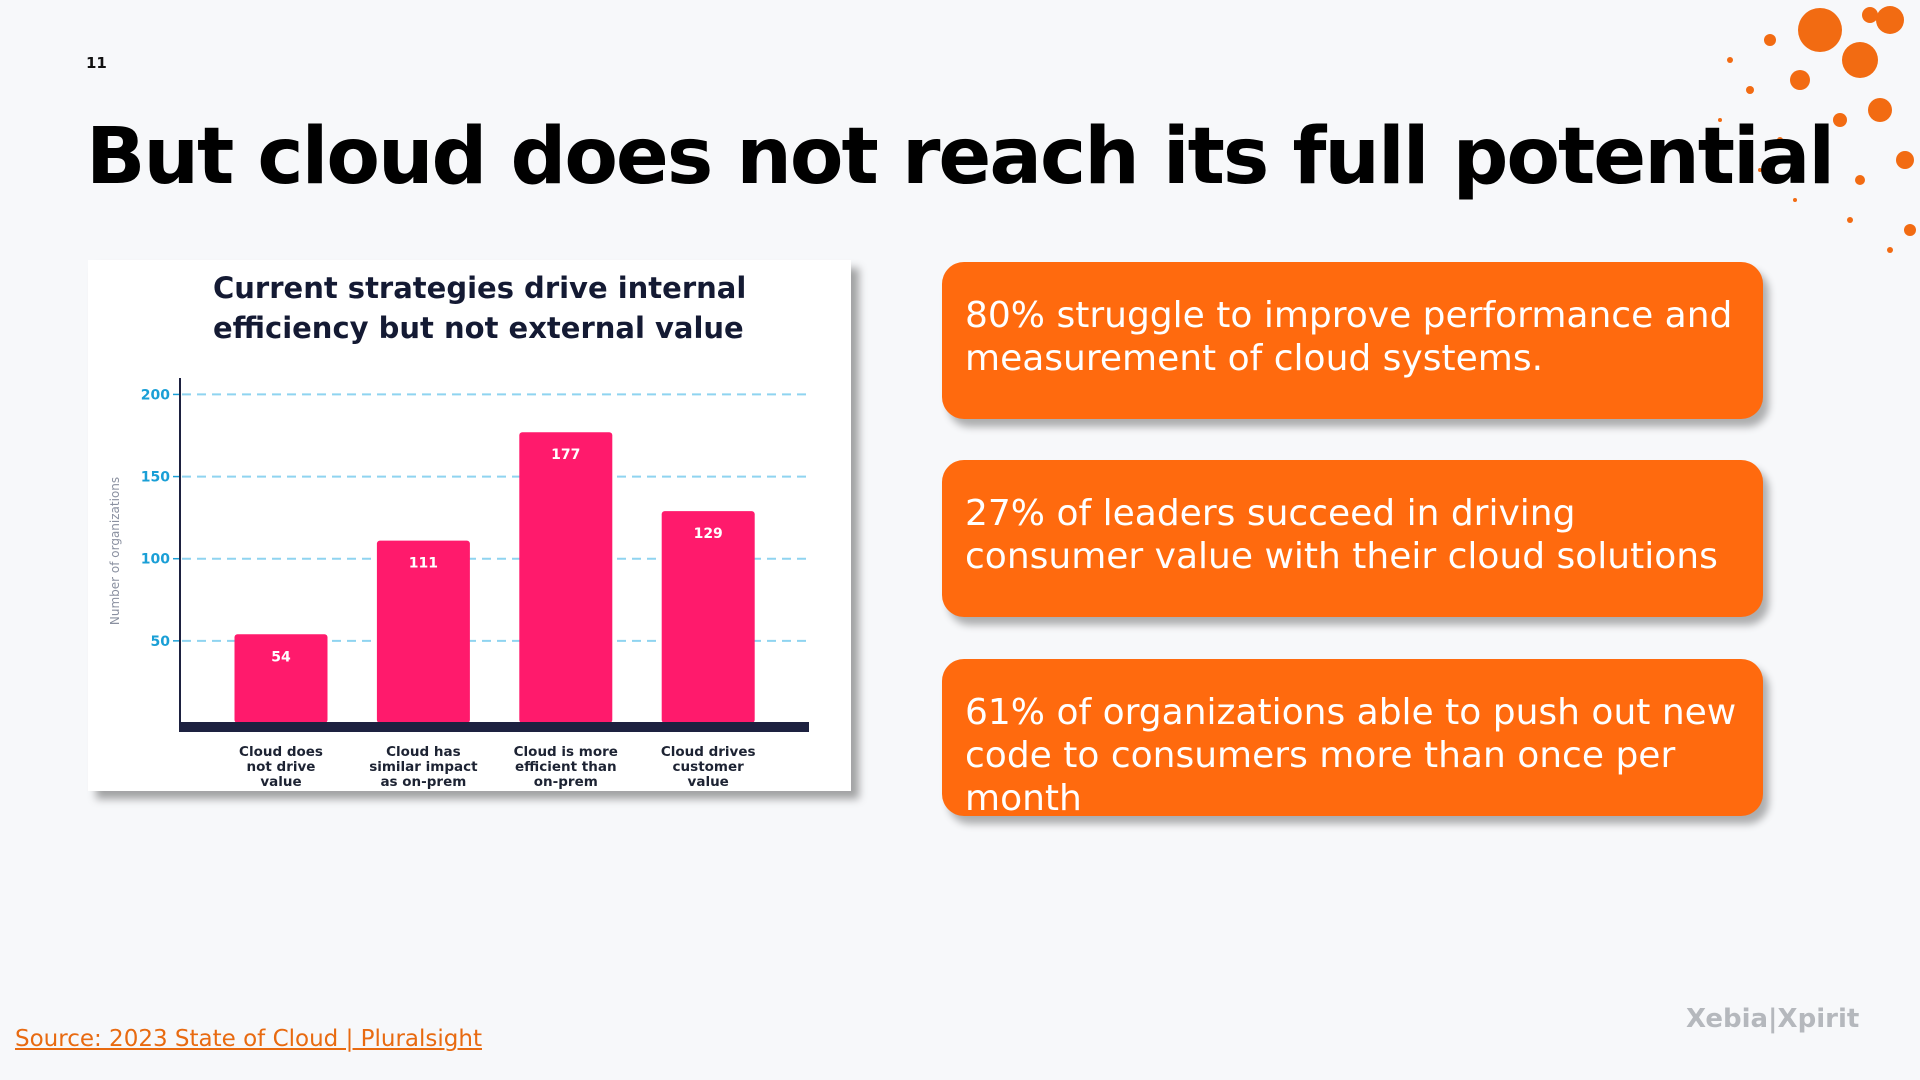 The height and width of the screenshot is (1080, 1920). What do you see at coordinates (161, 642) in the screenshot?
I see `y-tick-label: 50` at bounding box center [161, 642].